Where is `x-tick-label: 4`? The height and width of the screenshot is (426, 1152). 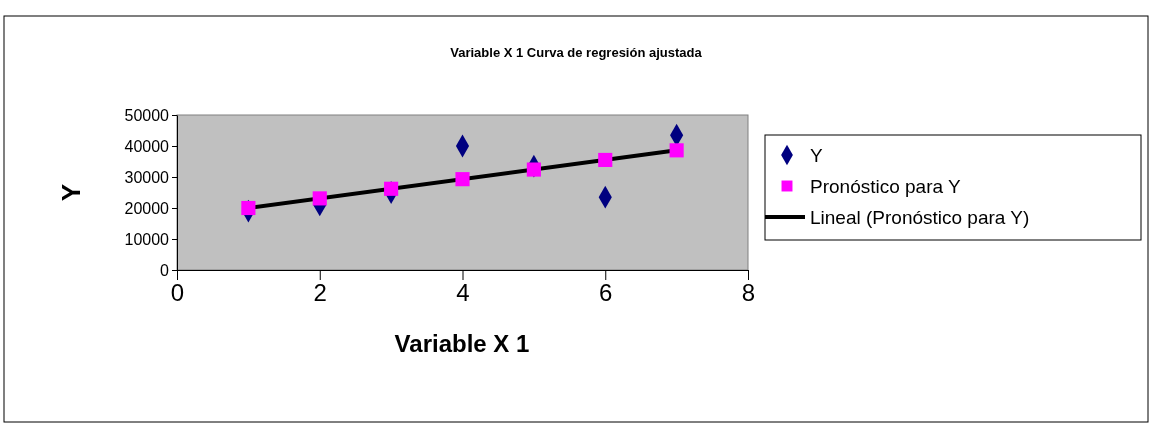
x-tick-label: 4 is located at coordinates (463, 293).